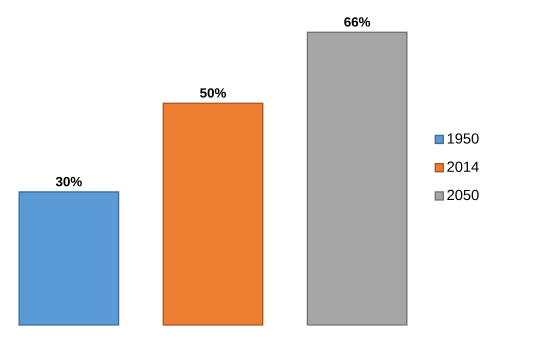 This screenshot has width=536, height=350. Describe the element at coordinates (463, 195) in the screenshot. I see `legend-label: 2050` at that location.